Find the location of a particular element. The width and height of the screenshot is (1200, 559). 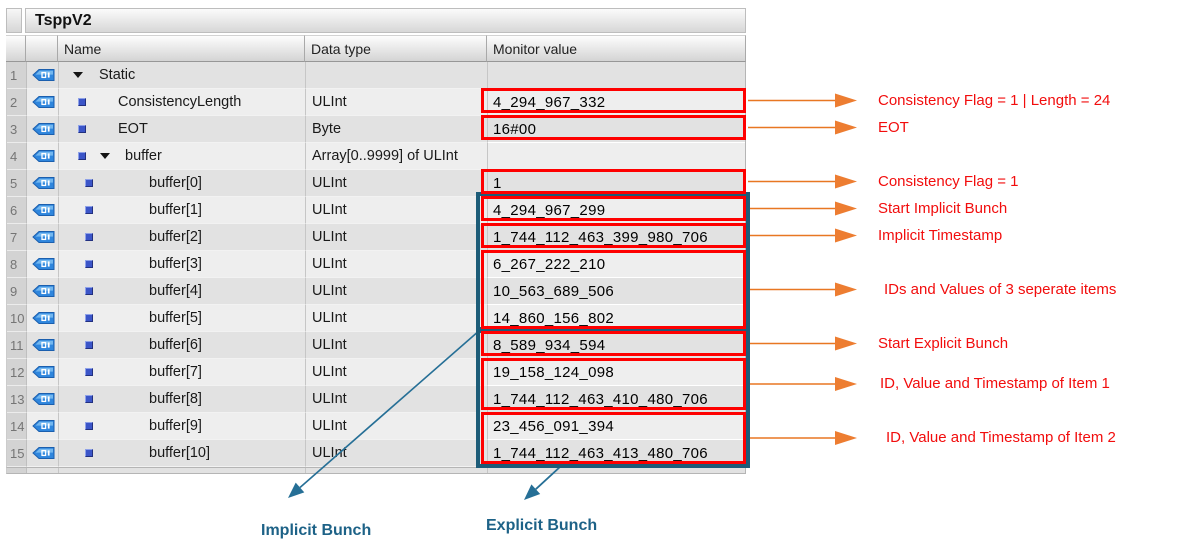

row-value-cell: 6_267_222_210 is located at coordinates (616, 264).